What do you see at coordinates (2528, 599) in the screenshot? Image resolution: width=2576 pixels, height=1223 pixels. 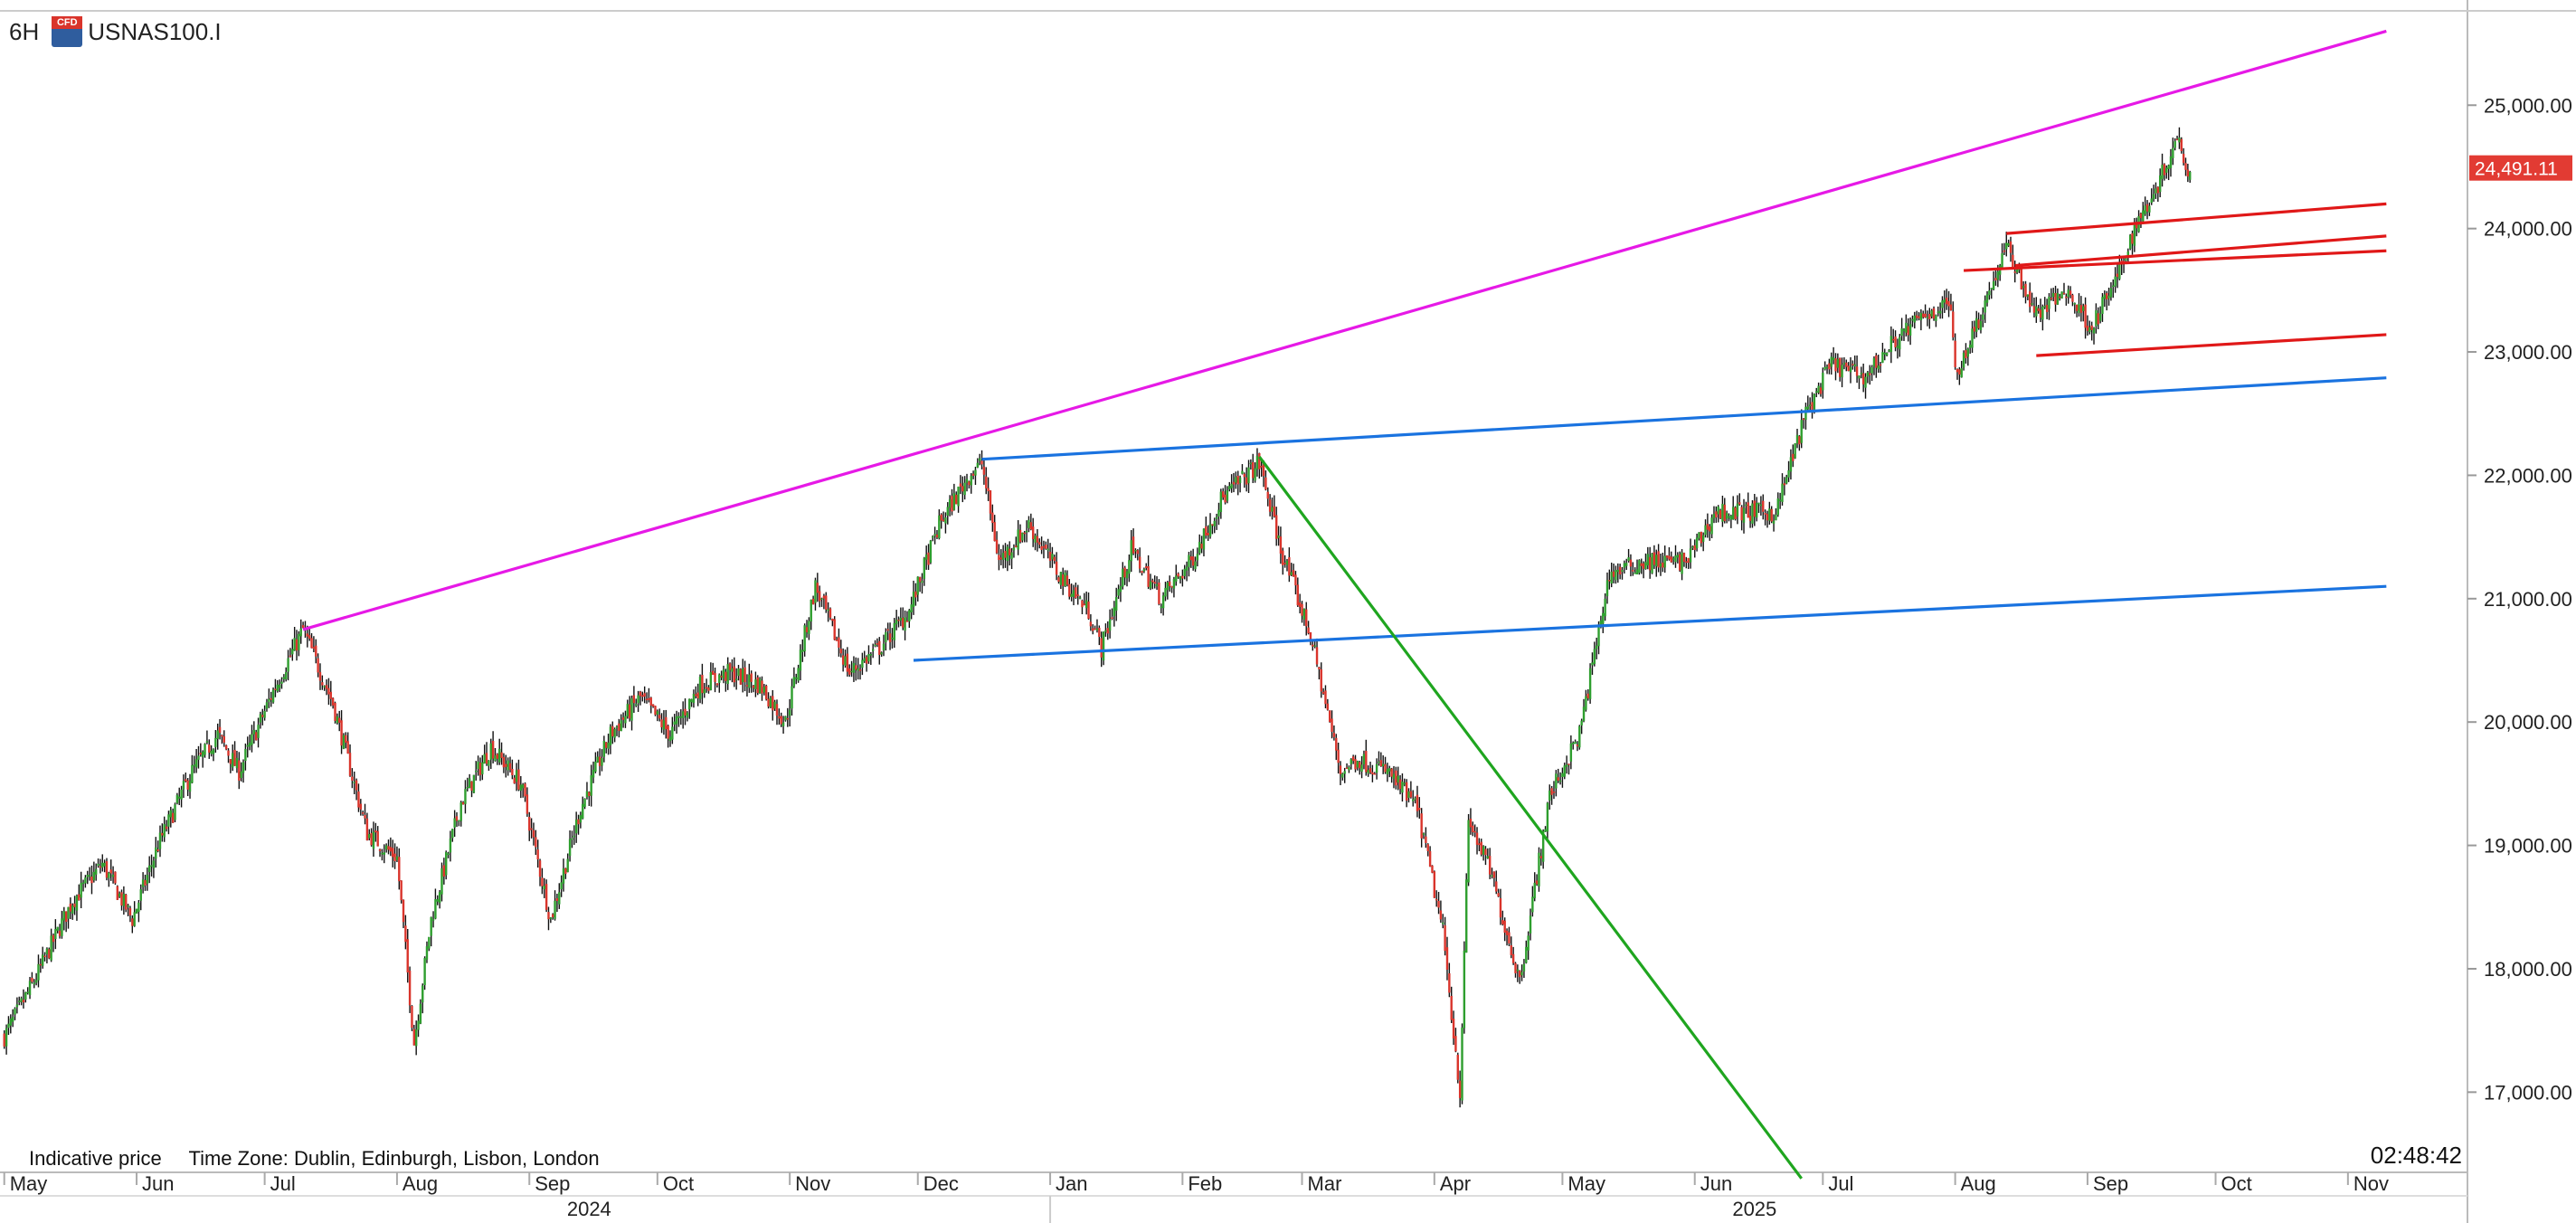 I see `y-tick-label: 21,000.00` at bounding box center [2528, 599].